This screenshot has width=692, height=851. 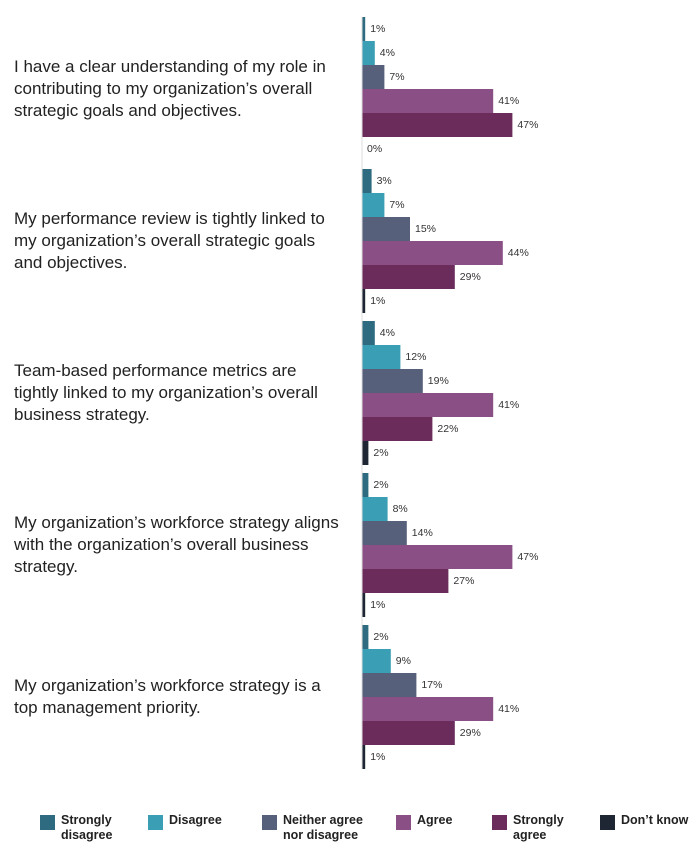 I want to click on value-label: 0%, so click(x=374, y=149).